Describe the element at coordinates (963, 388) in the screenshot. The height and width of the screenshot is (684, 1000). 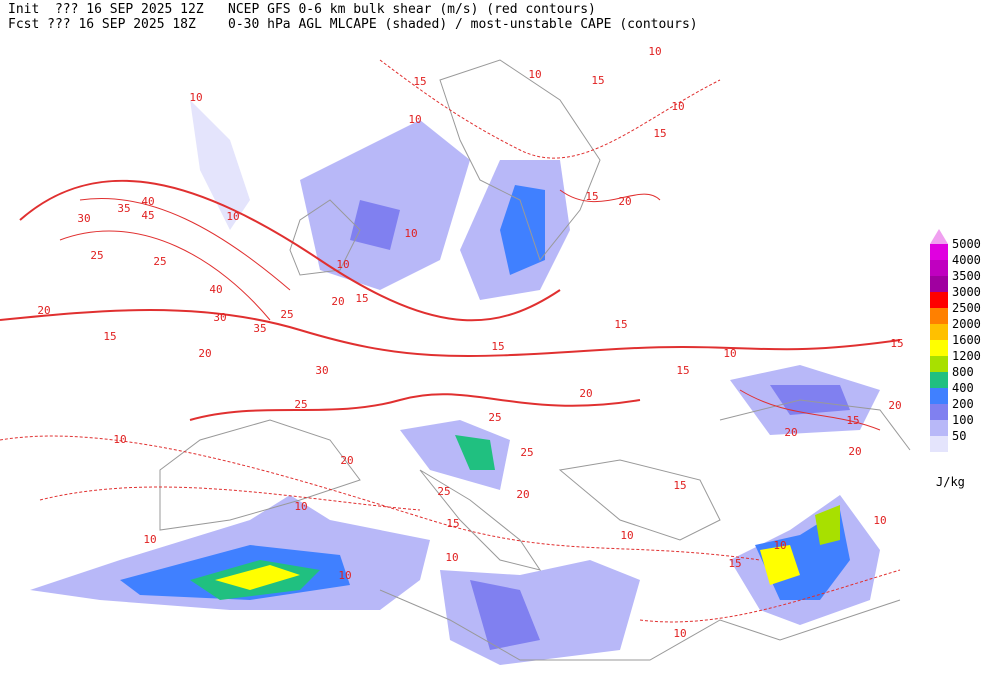
I see `colorbar-label: 400` at that location.